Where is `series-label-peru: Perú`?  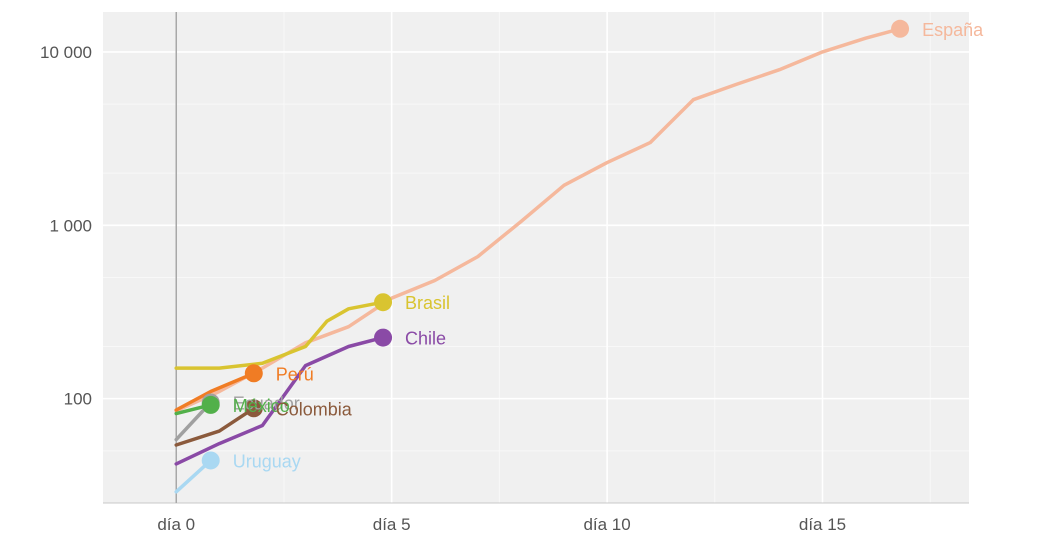
series-label-peru: Perú is located at coordinates (295, 374).